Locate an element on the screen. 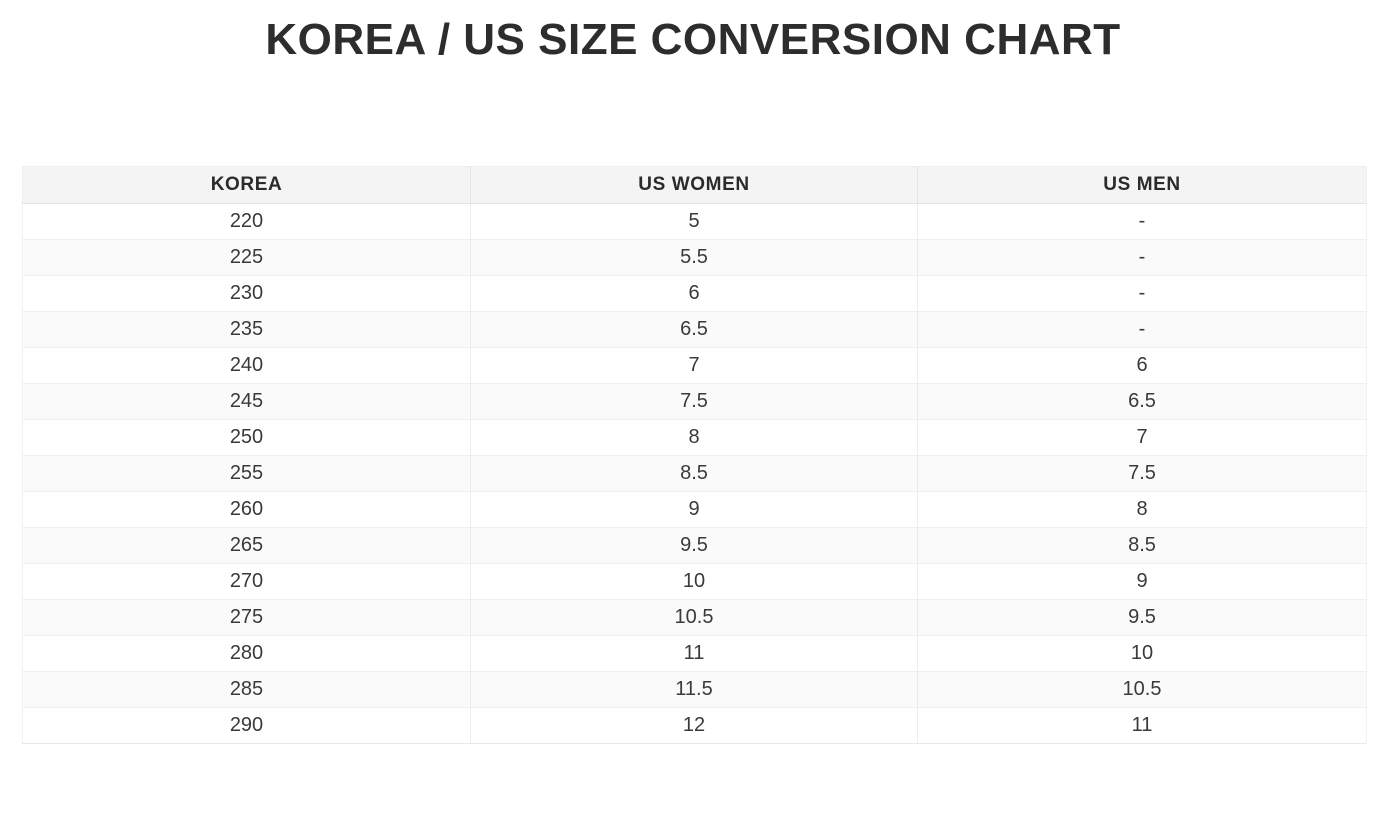 This screenshot has height=835, width=1386. cell-korea: 290 is located at coordinates (246, 725).